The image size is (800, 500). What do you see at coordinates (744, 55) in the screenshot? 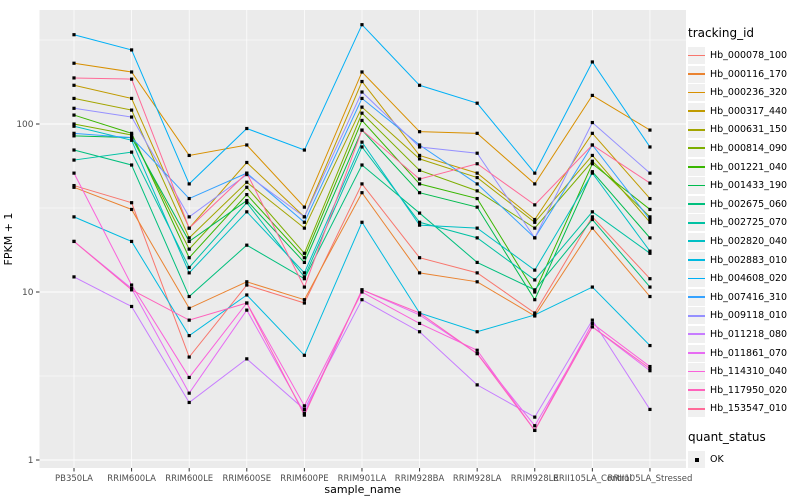
I see `legend-item: Hb_000078_100` at bounding box center [744, 55].